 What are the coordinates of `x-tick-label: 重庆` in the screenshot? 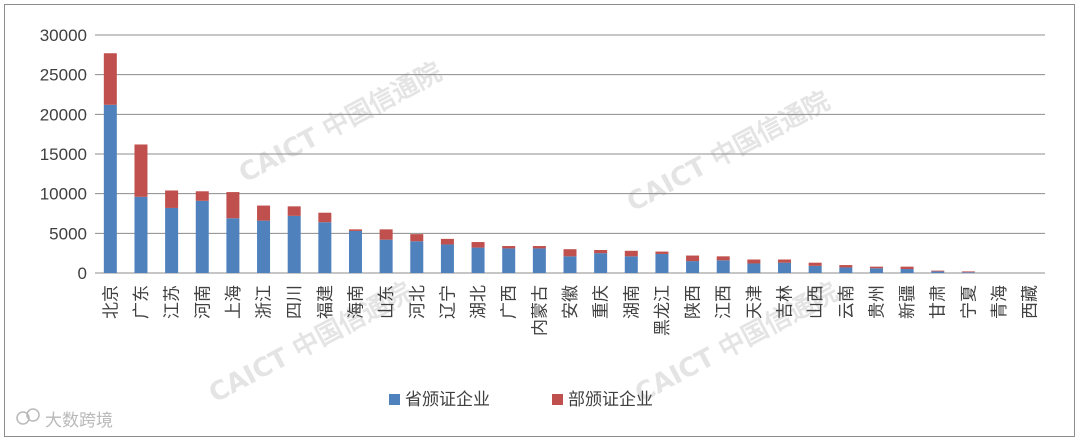 It's located at (602, 302).